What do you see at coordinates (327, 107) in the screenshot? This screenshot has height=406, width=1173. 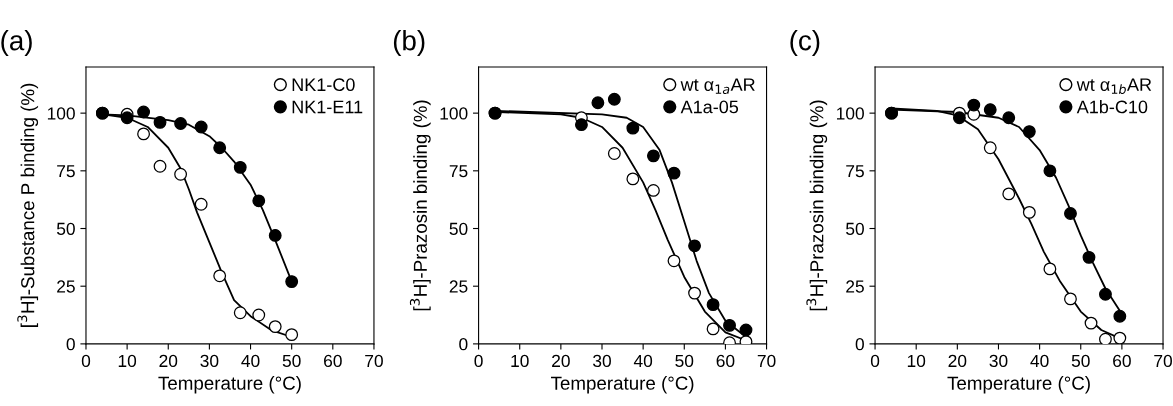 I see `legend-label: NK1-E11` at bounding box center [327, 107].